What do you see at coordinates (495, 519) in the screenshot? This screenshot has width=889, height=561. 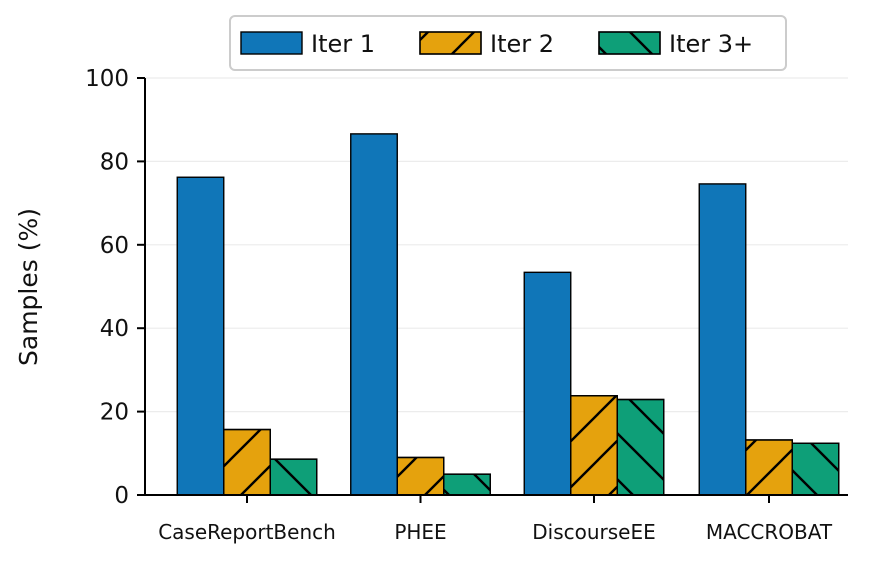 I see `x-ticks: CaseReportBench PHEE DiscourseEE MACCROBAT` at bounding box center [495, 519].